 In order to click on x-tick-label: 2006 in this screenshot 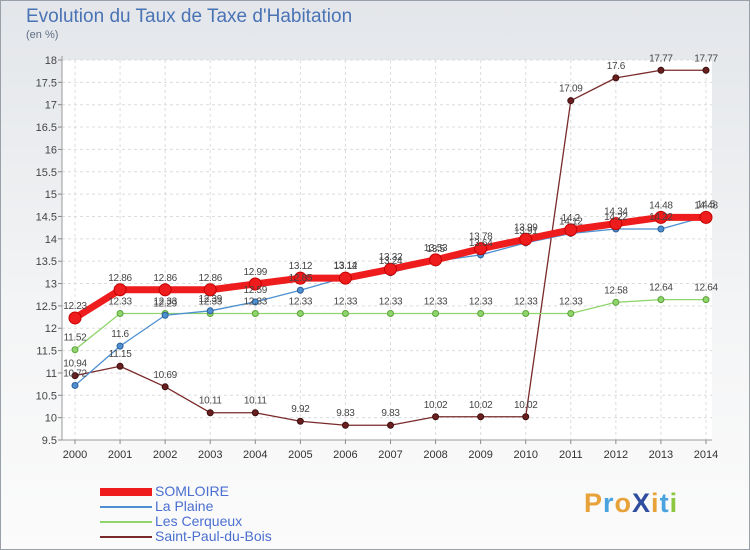, I will do `click(345, 455)`.